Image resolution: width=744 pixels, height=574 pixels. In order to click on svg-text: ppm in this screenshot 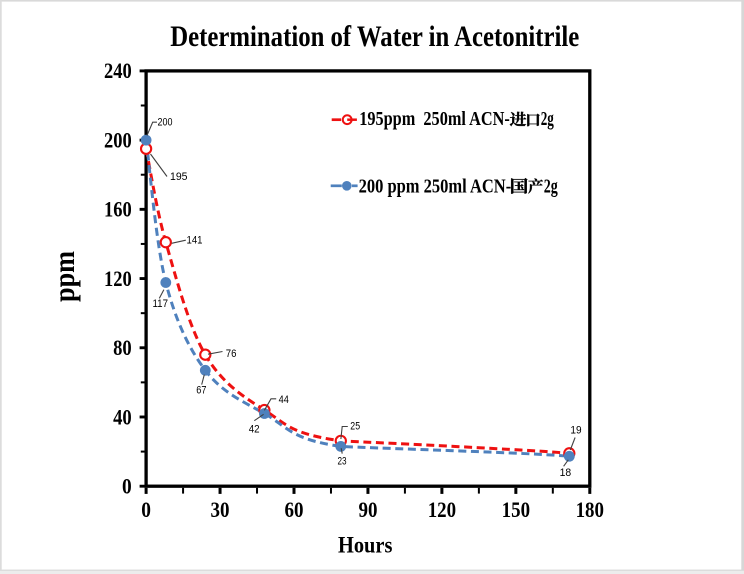, I will do `click(64, 276)`.